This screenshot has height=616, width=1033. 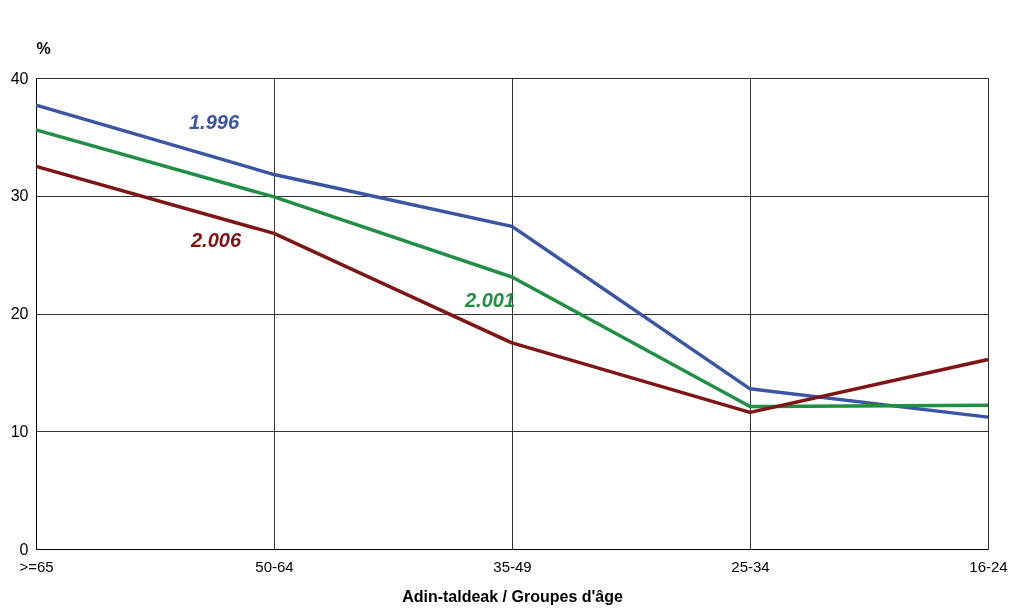 I want to click on y-tick-label: 10, so click(x=19, y=431).